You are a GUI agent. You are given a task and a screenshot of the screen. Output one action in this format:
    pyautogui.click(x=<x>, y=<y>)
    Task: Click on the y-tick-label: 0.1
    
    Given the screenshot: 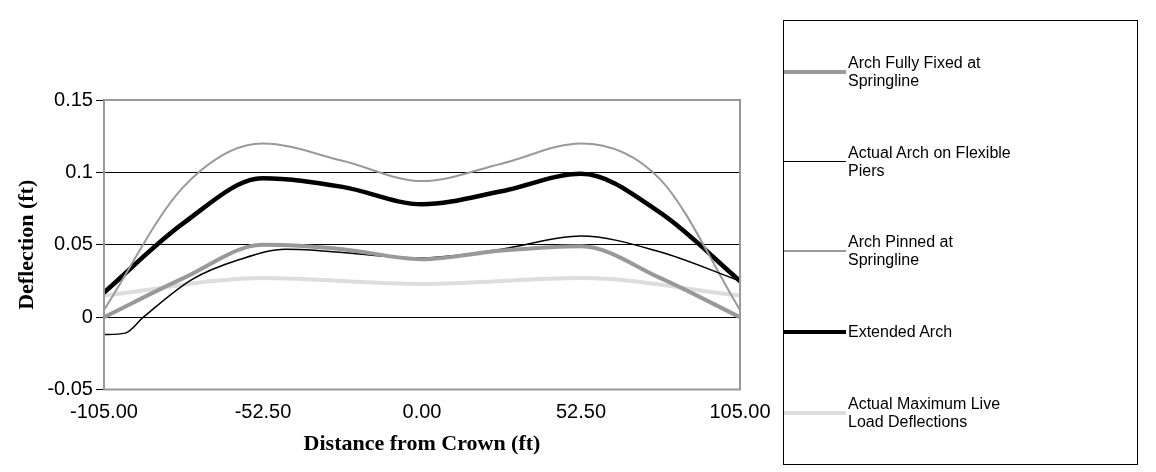 What is the action you would take?
    pyautogui.click(x=79, y=170)
    